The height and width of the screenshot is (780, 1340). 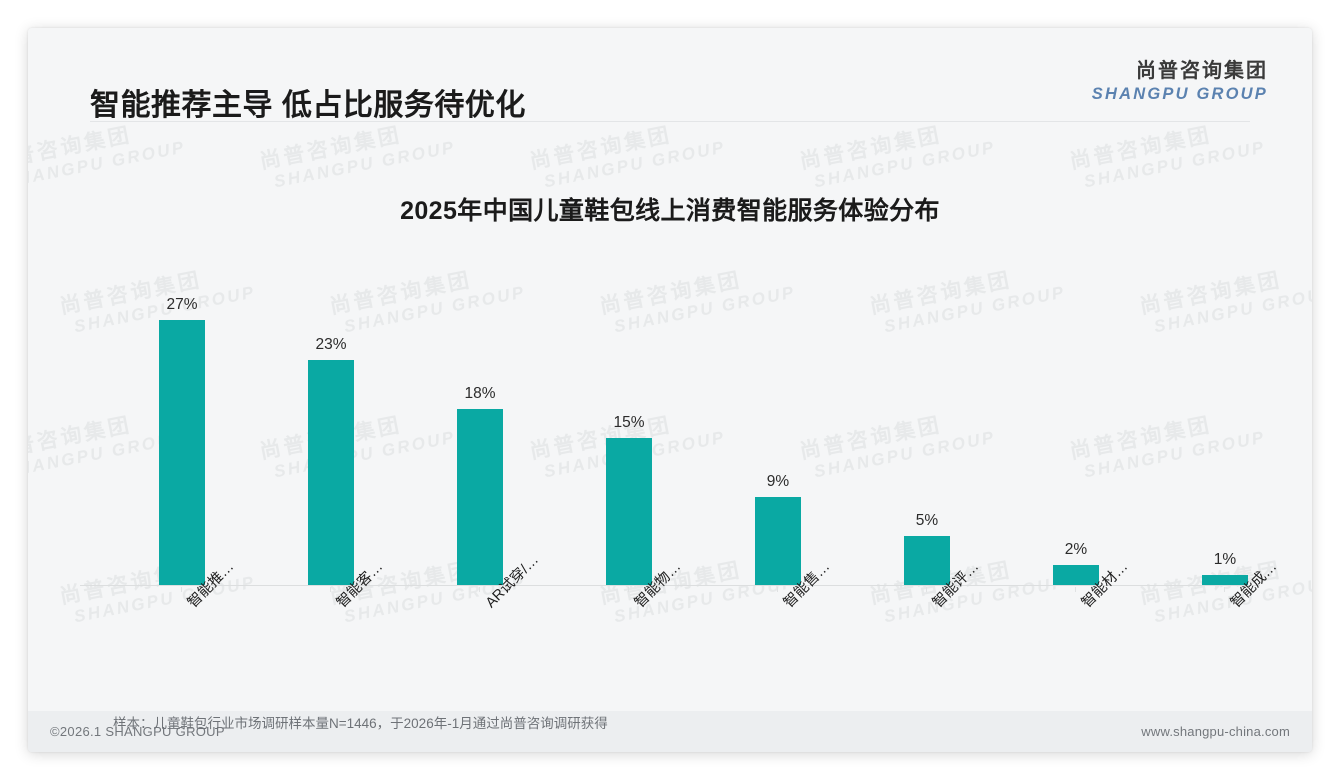 I want to click on logo-chinese-text: 尚普咨询集团, so click(x=1202, y=71).